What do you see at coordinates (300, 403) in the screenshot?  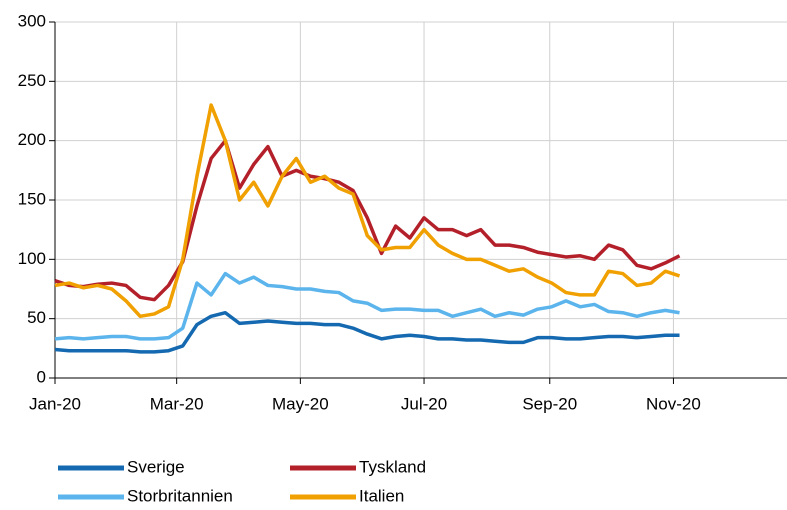 I see `x-tick-label: May-20` at bounding box center [300, 403].